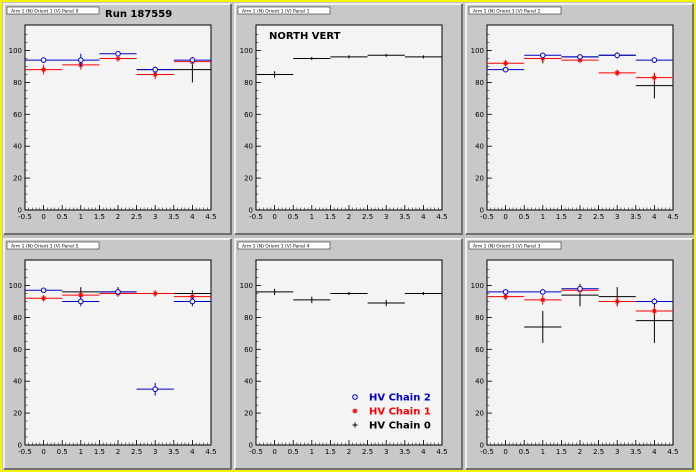 This screenshot has height=472, width=696. I want to click on pad-title-text: Arm 1 (N) Orient 1 (V) Panel 2, so click(507, 12).